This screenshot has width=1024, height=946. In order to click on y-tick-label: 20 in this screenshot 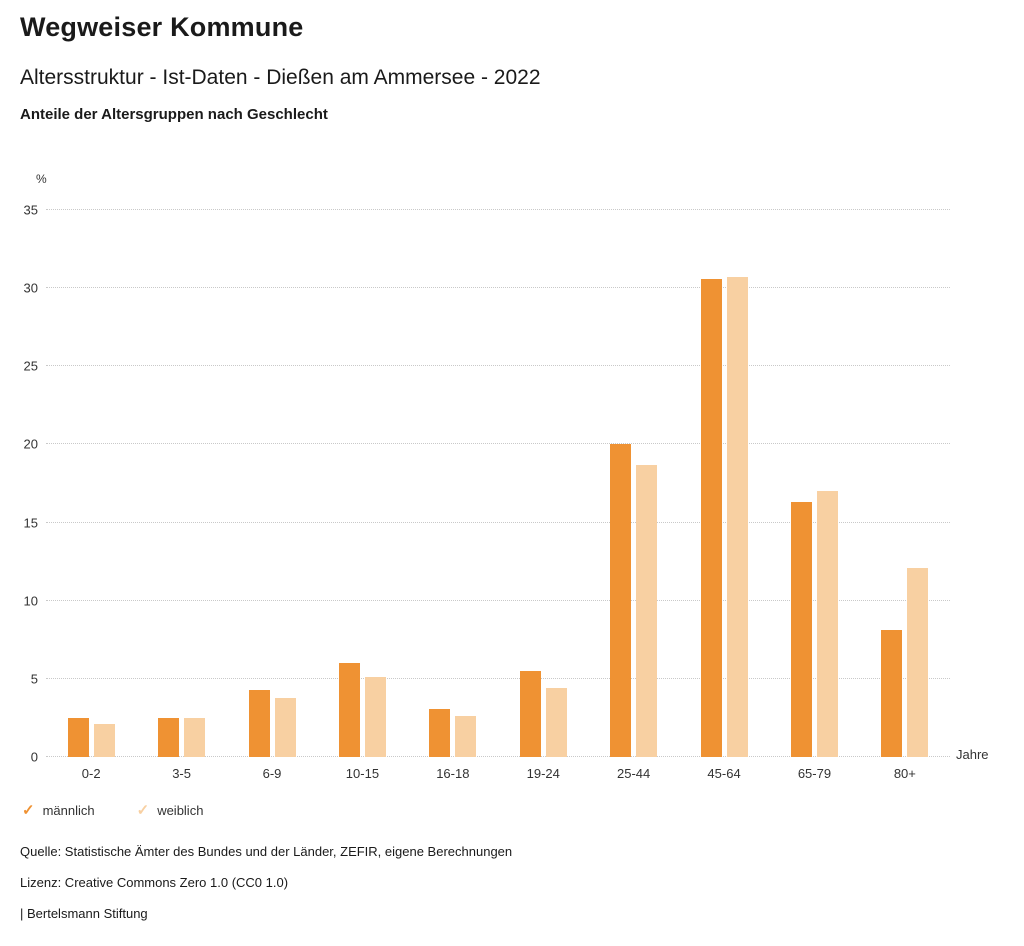, I will do `click(30, 444)`.